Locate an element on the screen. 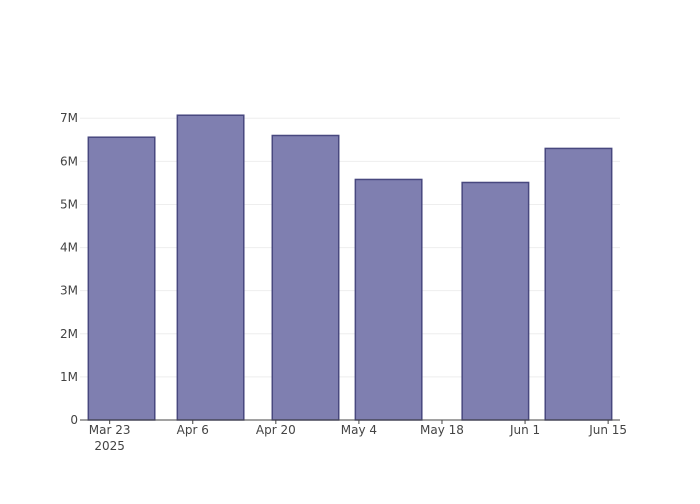  x-tick-label: May 4 is located at coordinates (359, 430).